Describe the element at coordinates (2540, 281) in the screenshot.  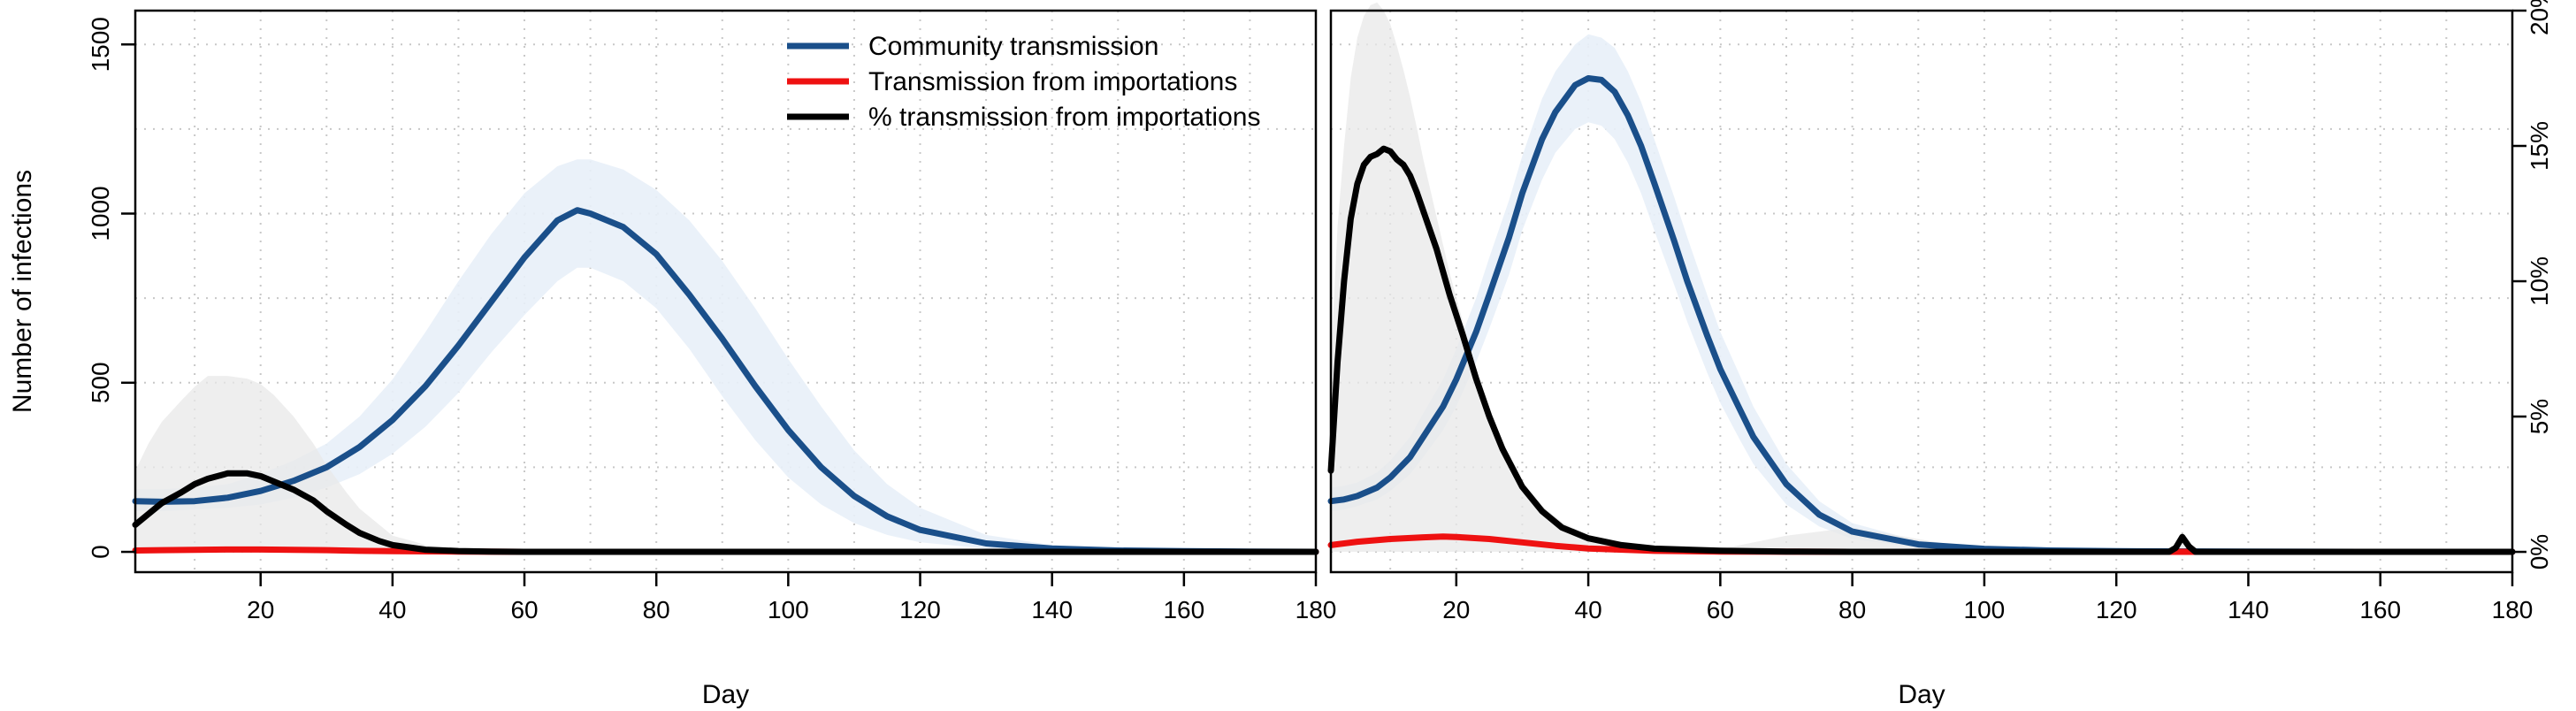
I see `y2-tick-label: 10%` at that location.